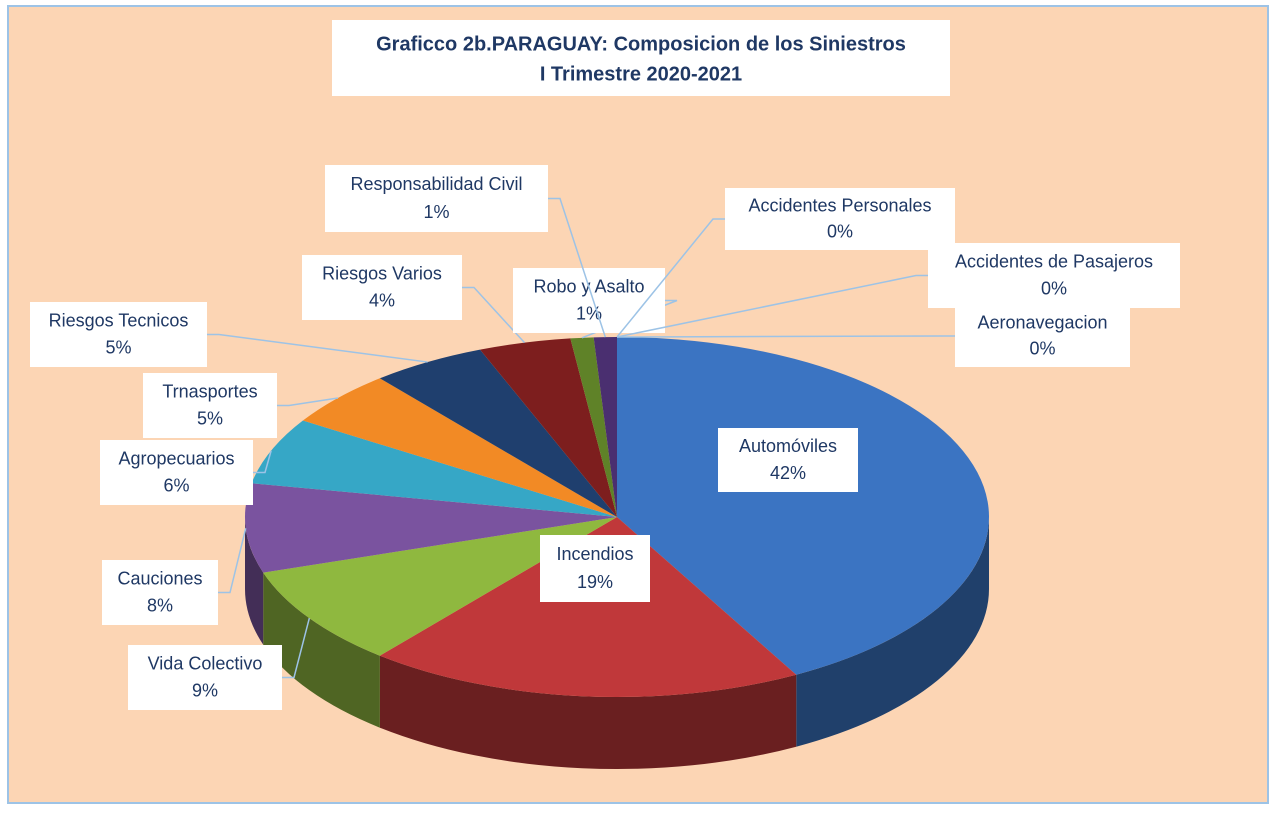  I want to click on value-label: 4%, so click(382, 301).